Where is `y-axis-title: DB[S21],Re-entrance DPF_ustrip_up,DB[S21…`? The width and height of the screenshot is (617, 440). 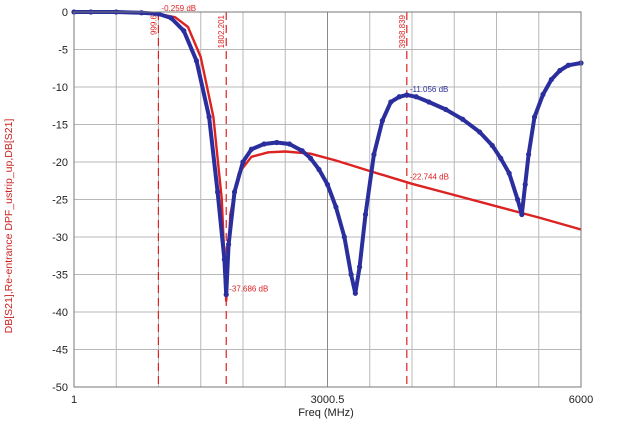
y-axis-title: DB[S21],Re-entrance DPF_ustrip_up,DB[S21… is located at coordinates (9, 226).